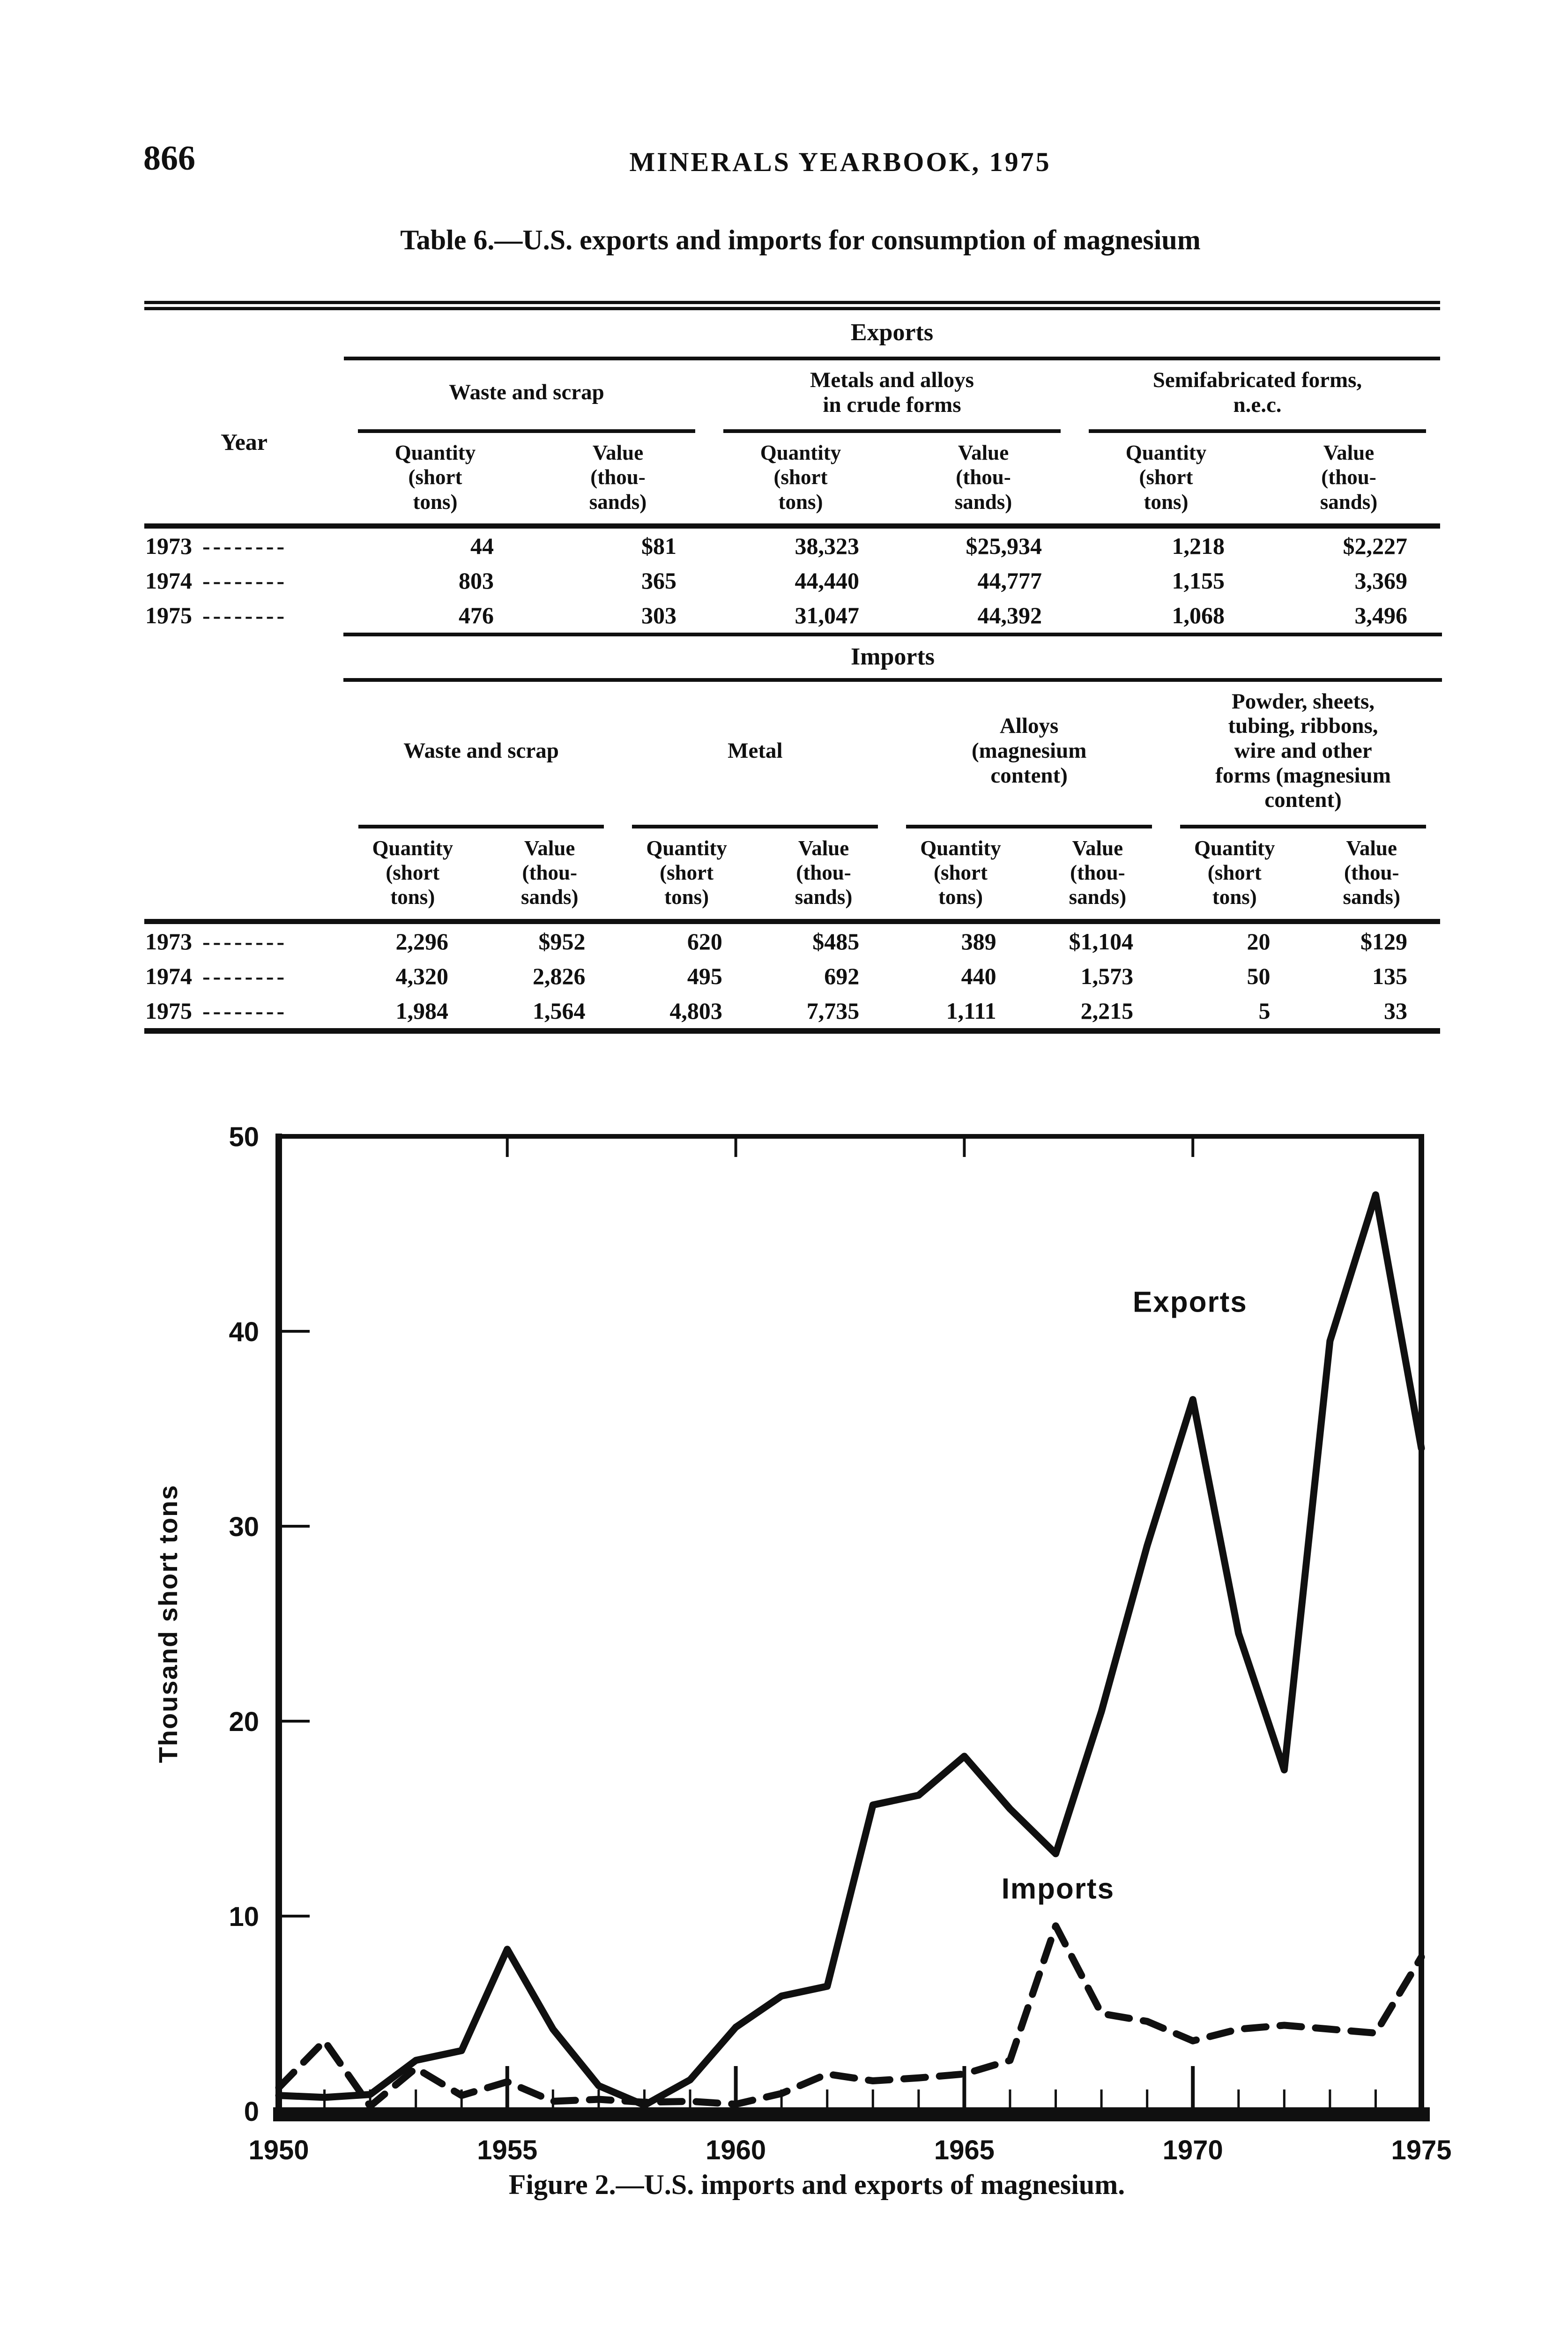 Image resolution: width=1568 pixels, height=2343 pixels. I want to click on value-cell: $485, so click(836, 941).